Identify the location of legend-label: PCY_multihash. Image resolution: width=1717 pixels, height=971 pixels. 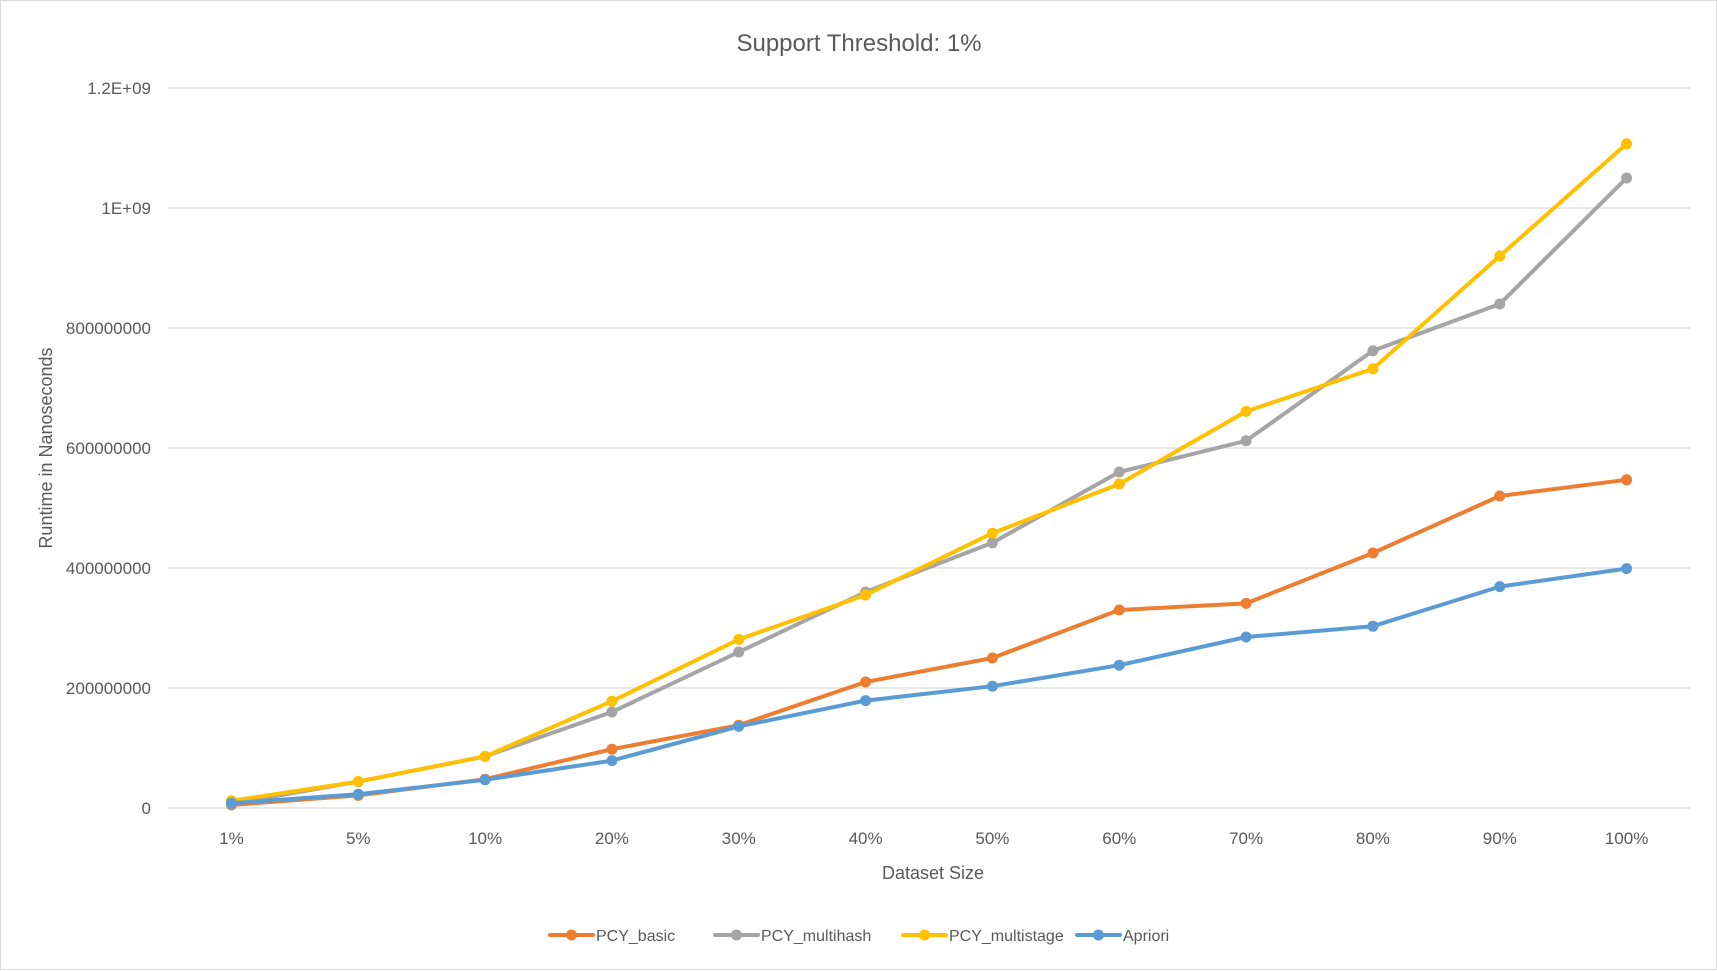
(816, 936).